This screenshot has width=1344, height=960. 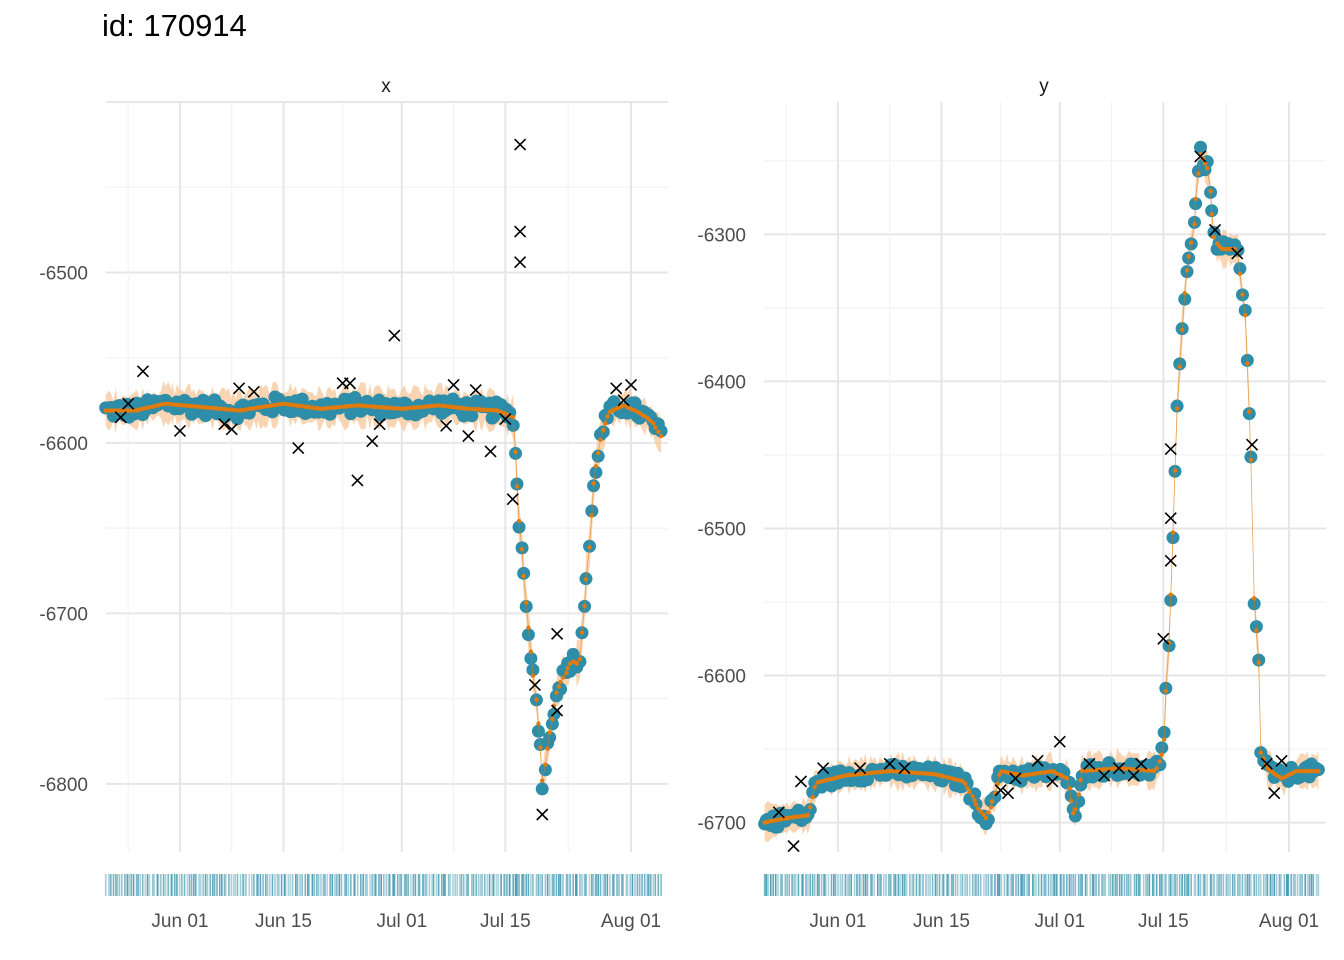 What do you see at coordinates (1163, 921) in the screenshot?
I see `x-tick-label: Jul 15` at bounding box center [1163, 921].